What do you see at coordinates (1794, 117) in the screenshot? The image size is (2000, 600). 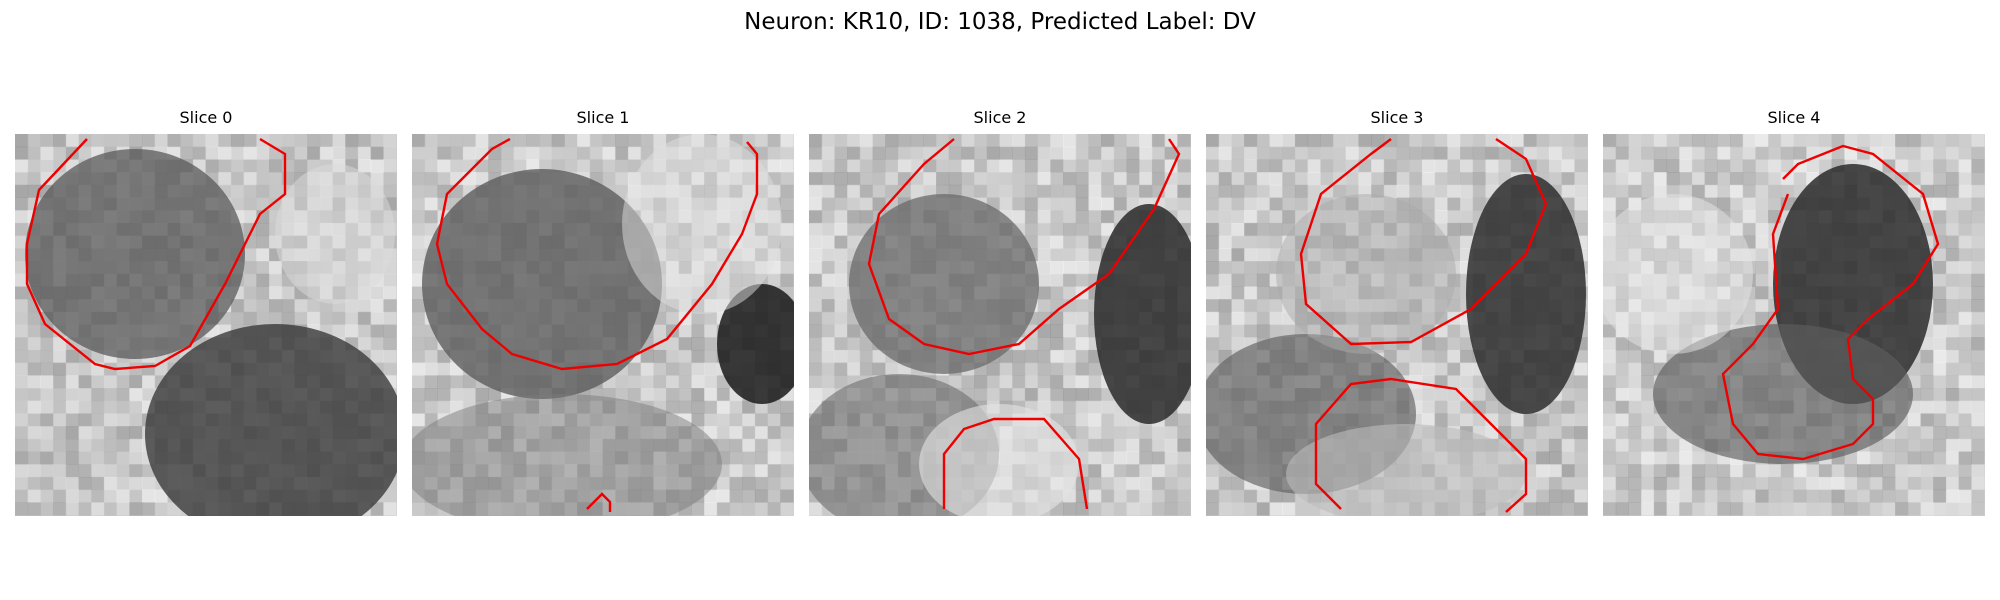 I see `slice-title-4: Slice 4` at bounding box center [1794, 117].